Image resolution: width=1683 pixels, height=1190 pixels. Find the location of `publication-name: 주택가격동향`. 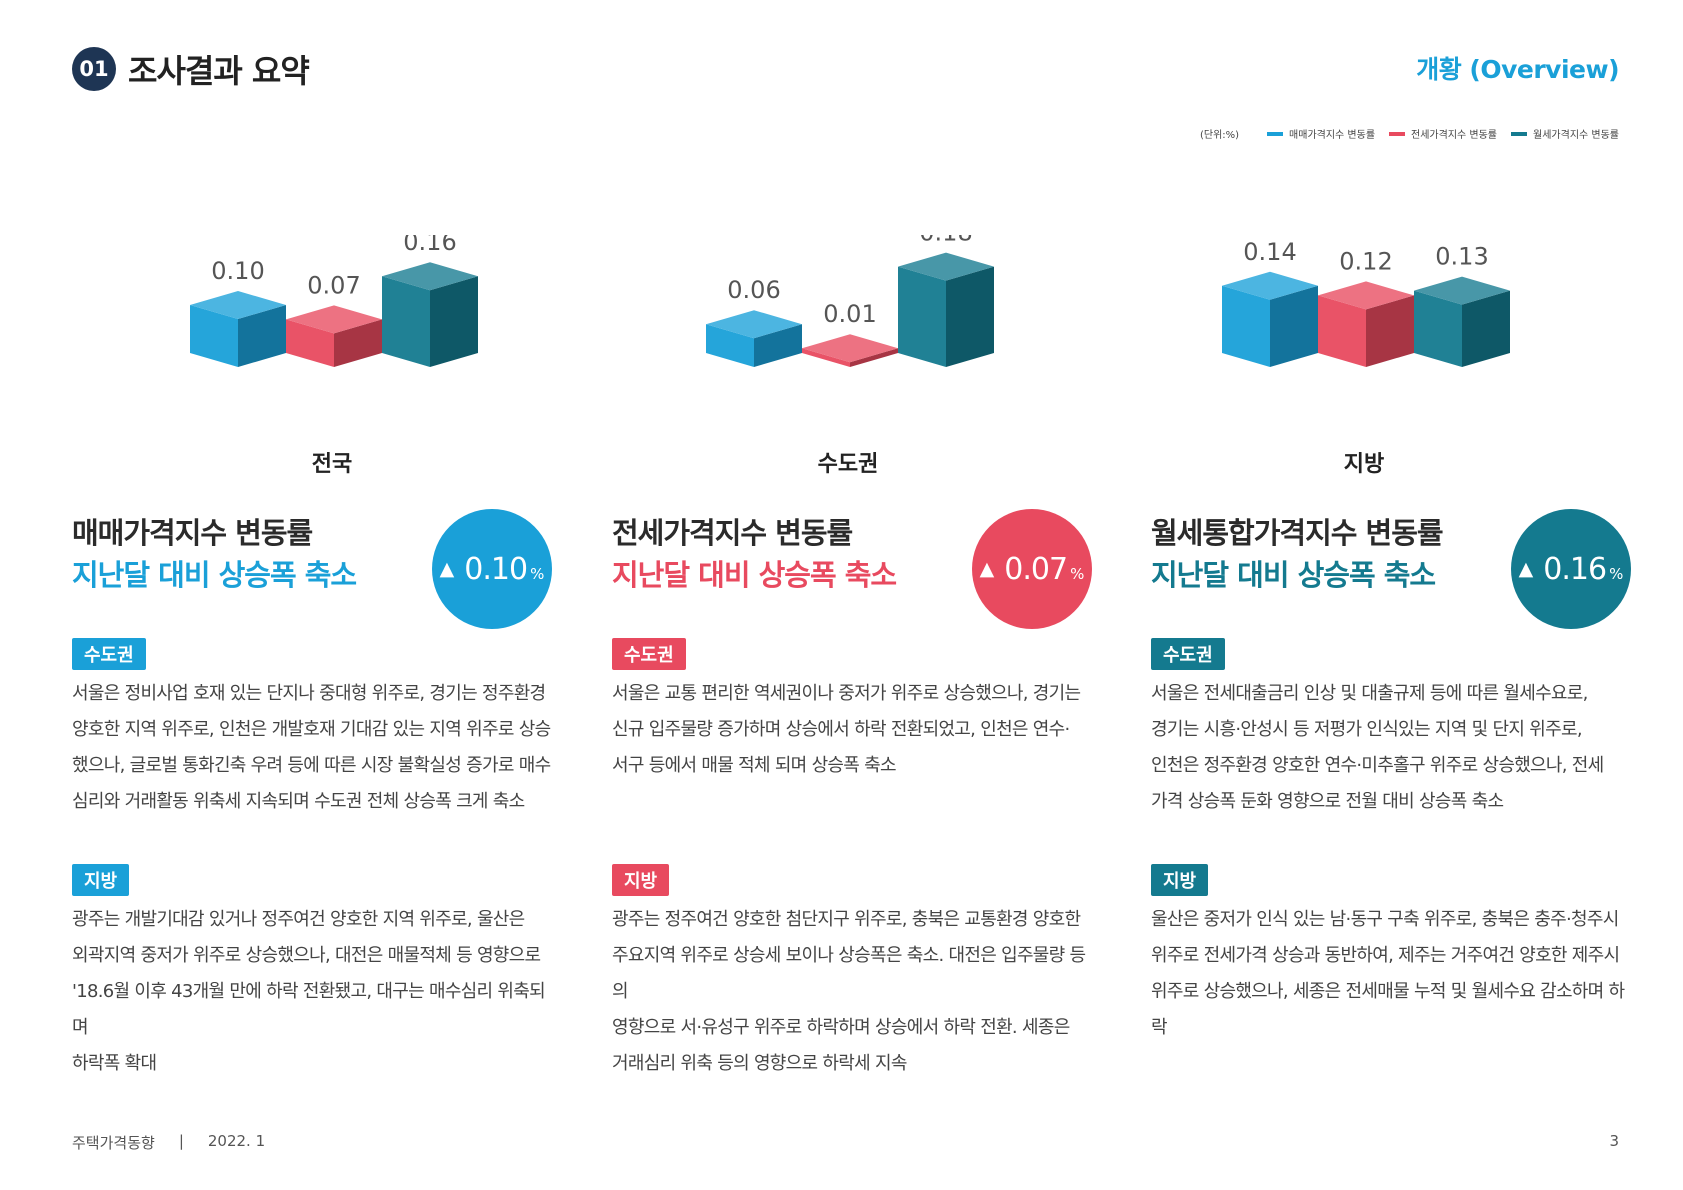

publication-name: 주택가격동향 is located at coordinates (113, 1143).